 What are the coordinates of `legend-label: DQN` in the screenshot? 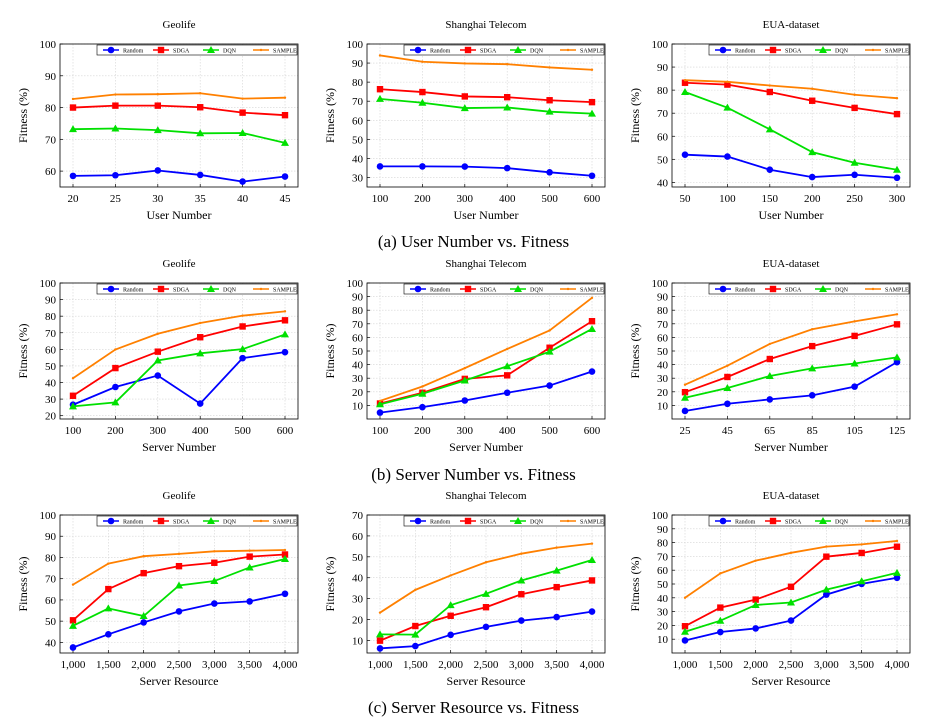 It's located at (537, 51).